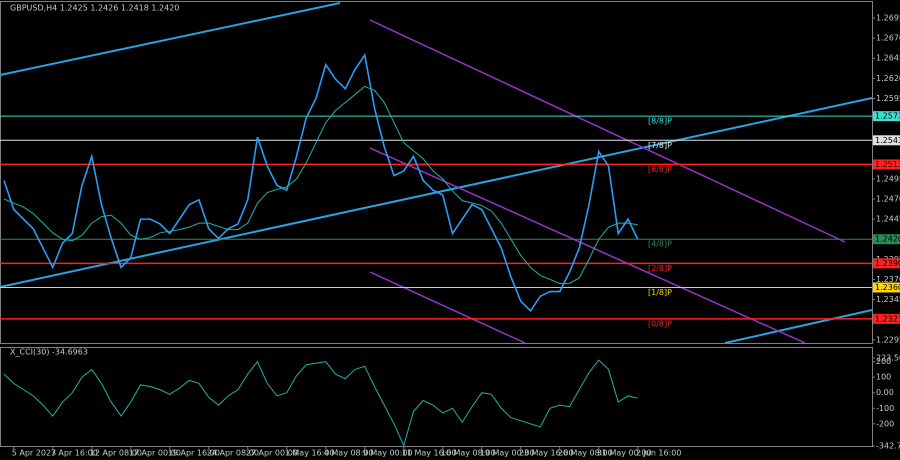 Image resolution: width=900 pixels, height=460 pixels. What do you see at coordinates (888, 178) in the screenshot?
I see `y-tick-label: 1.2495` at bounding box center [888, 178].